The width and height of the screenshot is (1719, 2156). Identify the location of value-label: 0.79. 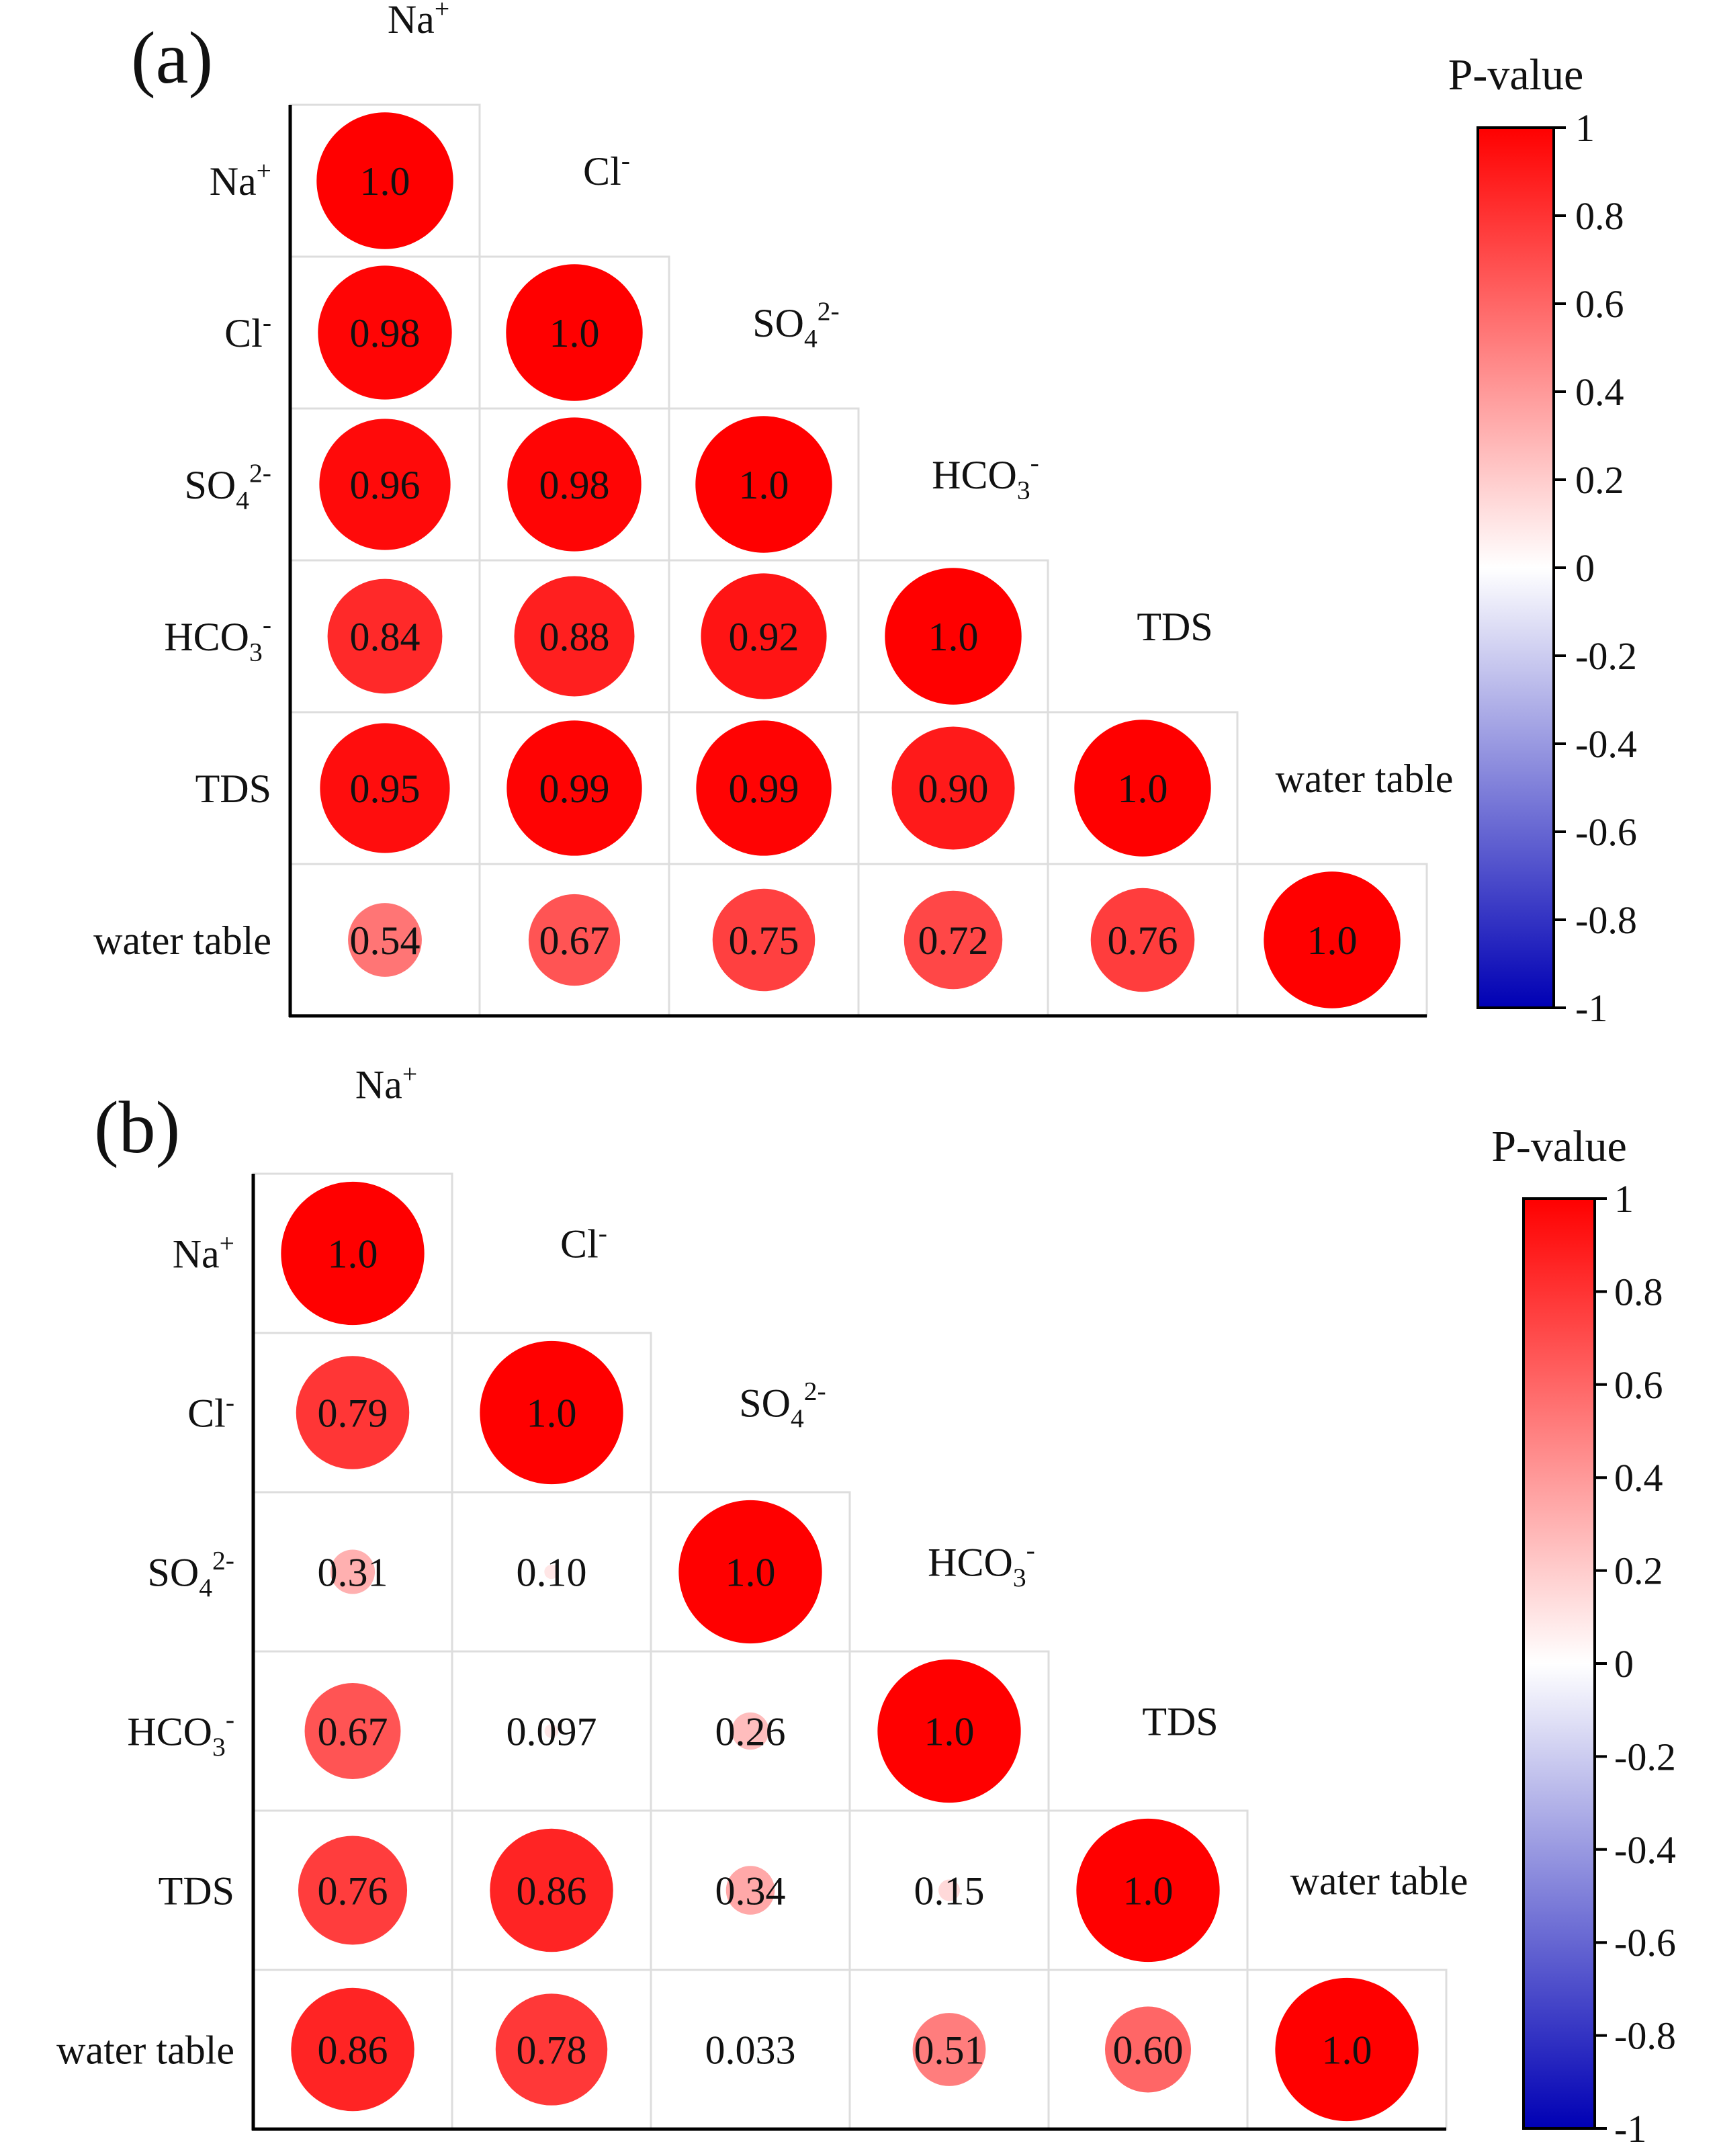
(353, 1413).